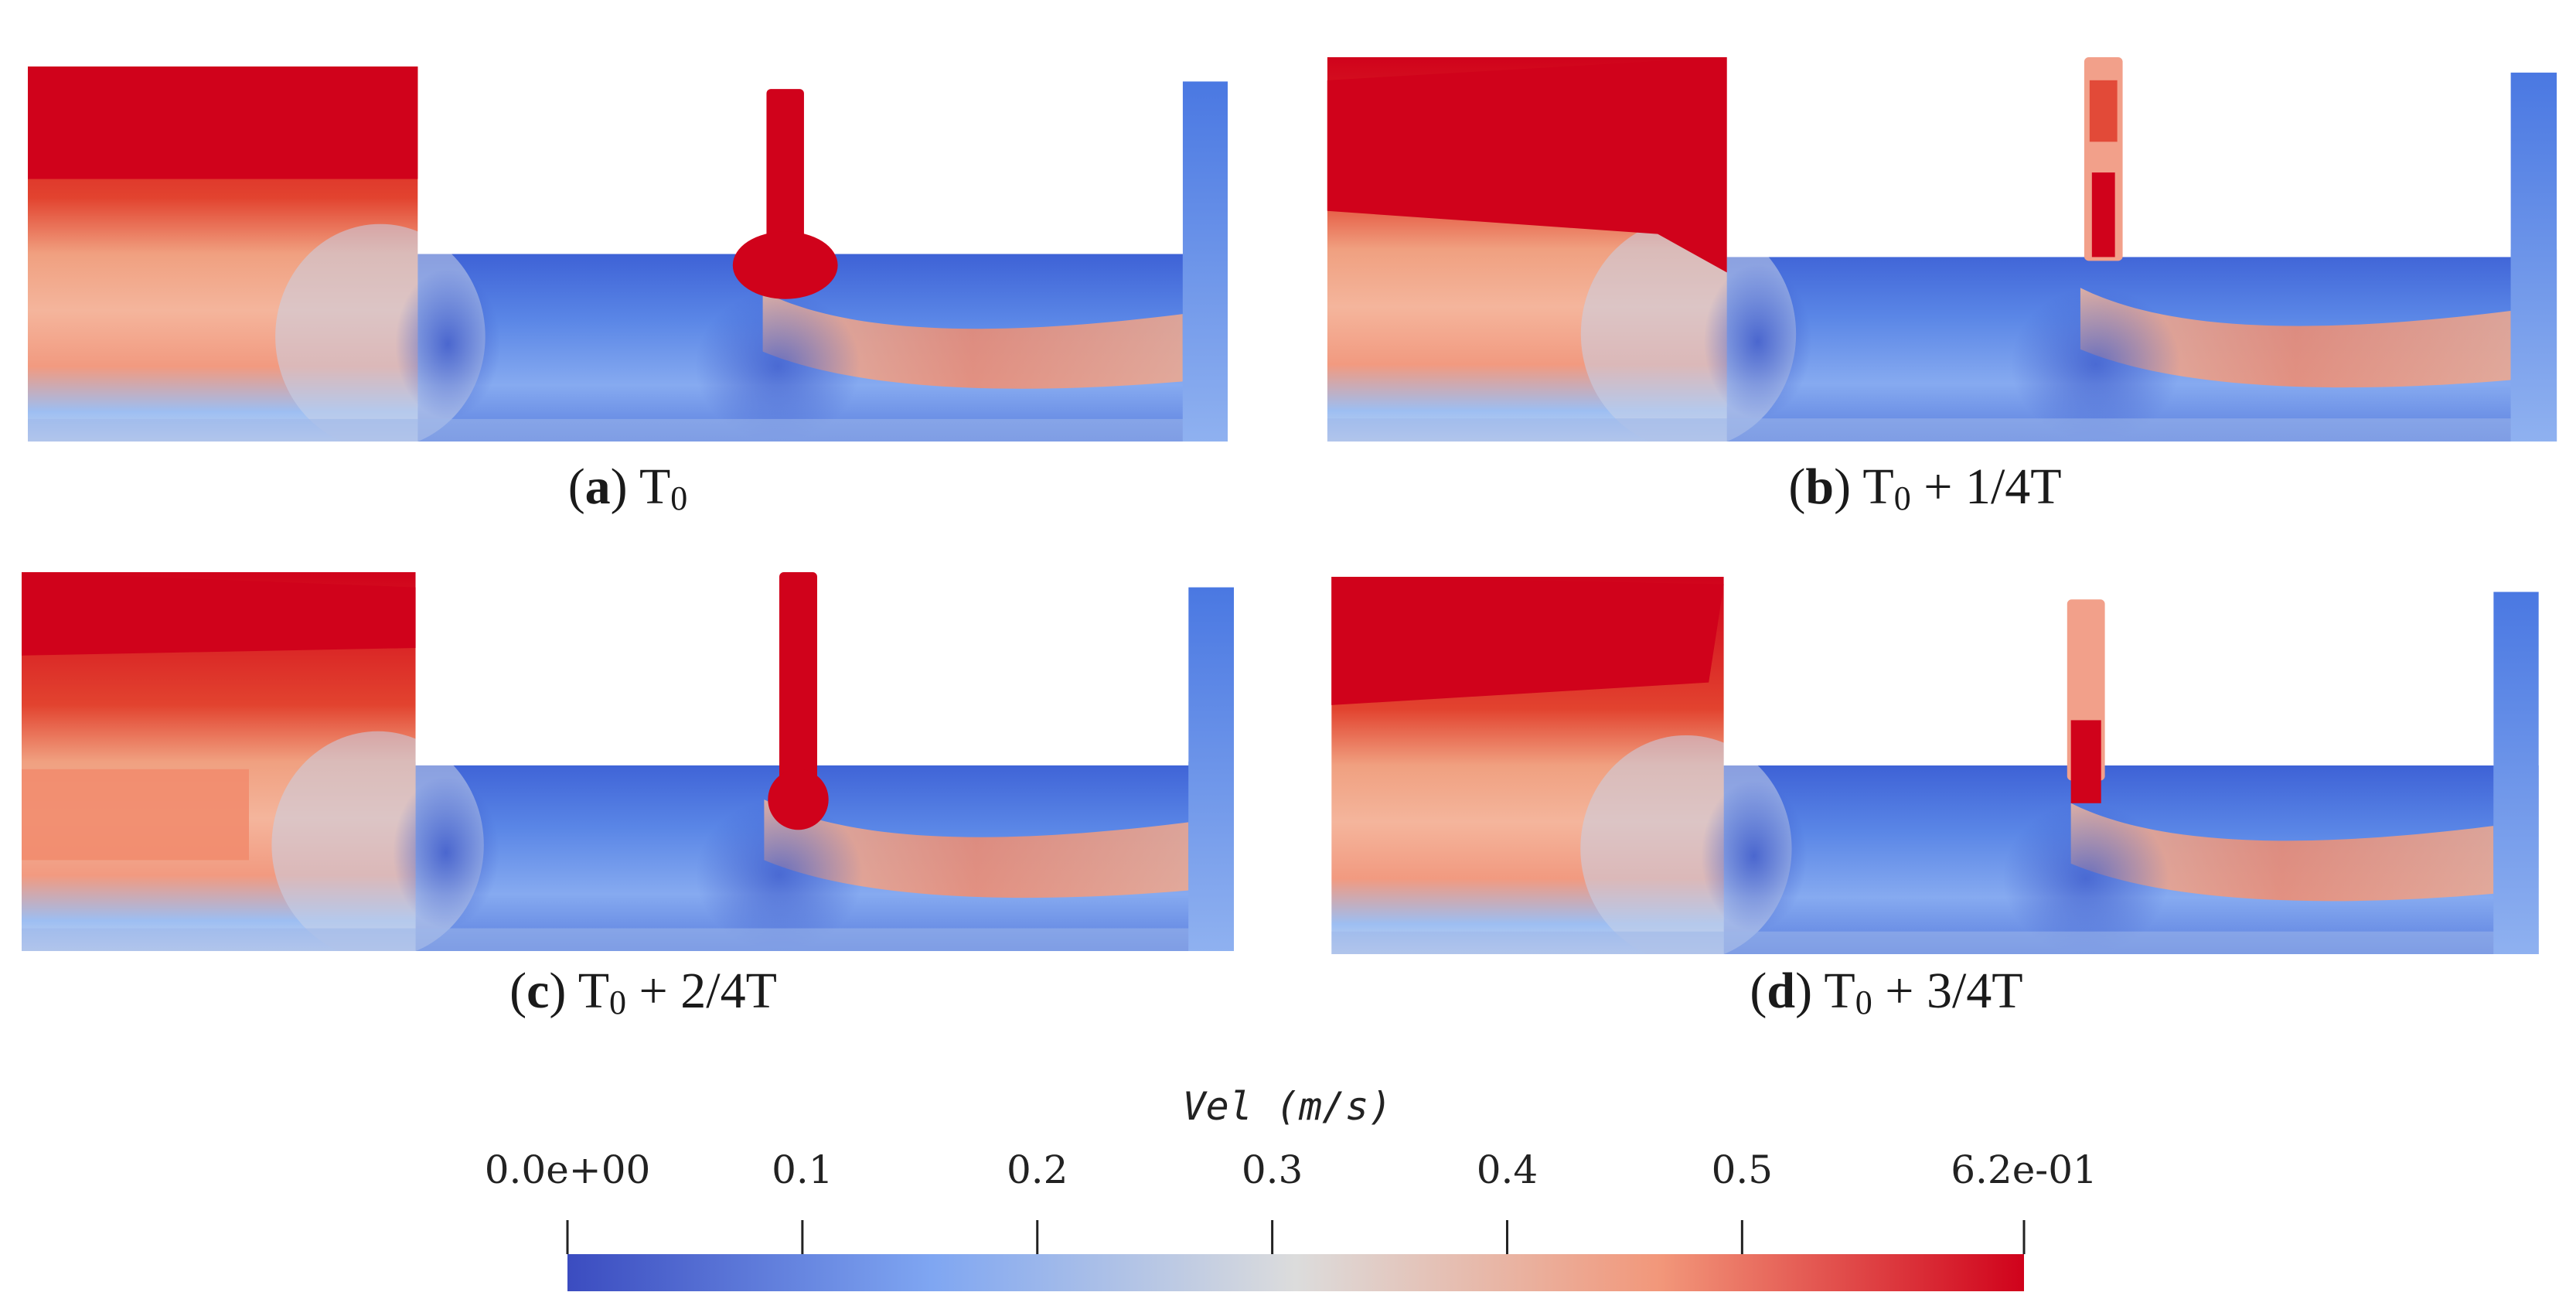 The image size is (2576, 1316). What do you see at coordinates (1935, 765) in the screenshot?
I see `panel-d-field` at bounding box center [1935, 765].